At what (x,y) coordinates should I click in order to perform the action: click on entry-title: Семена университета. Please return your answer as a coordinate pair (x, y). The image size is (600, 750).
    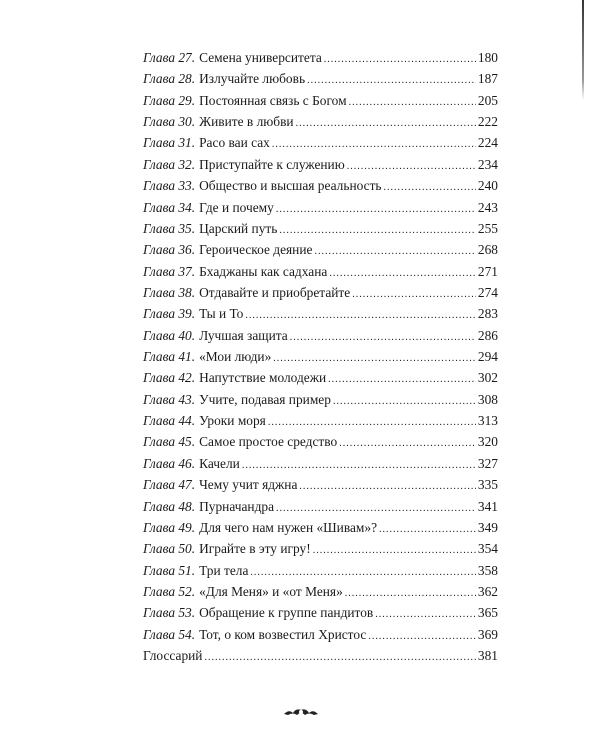
    Looking at the image, I should click on (260, 57).